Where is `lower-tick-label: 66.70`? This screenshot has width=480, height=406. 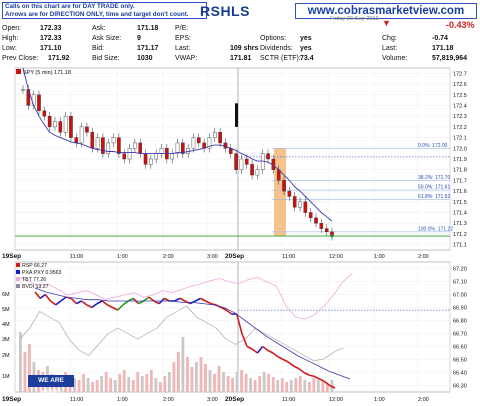
lower-tick-label: 66.70 is located at coordinates (460, 335).